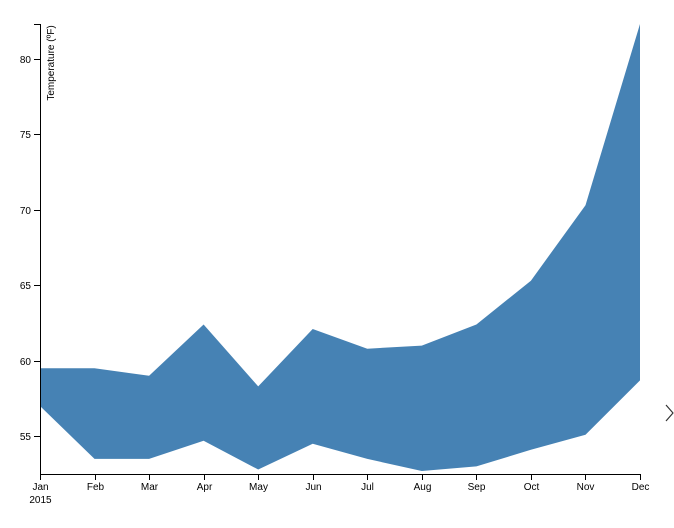 The height and width of the screenshot is (528, 674). Describe the element at coordinates (423, 487) in the screenshot. I see `x-tick-label: Aug` at that location.